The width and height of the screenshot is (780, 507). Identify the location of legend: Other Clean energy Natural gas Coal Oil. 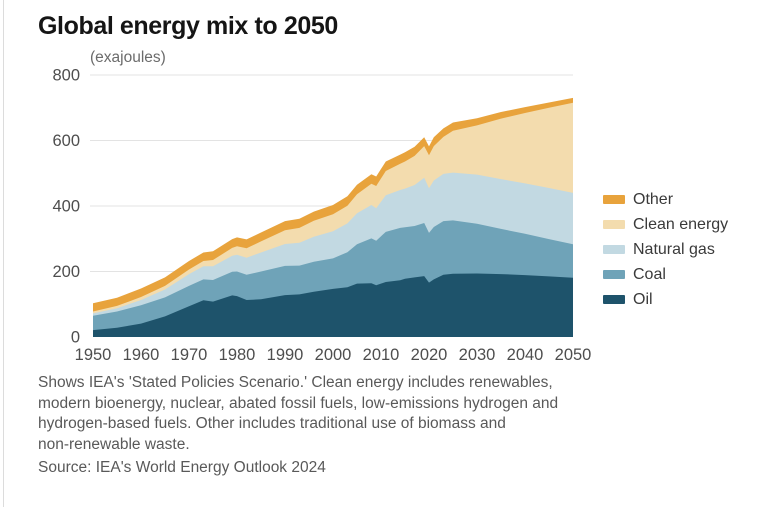
(665, 249).